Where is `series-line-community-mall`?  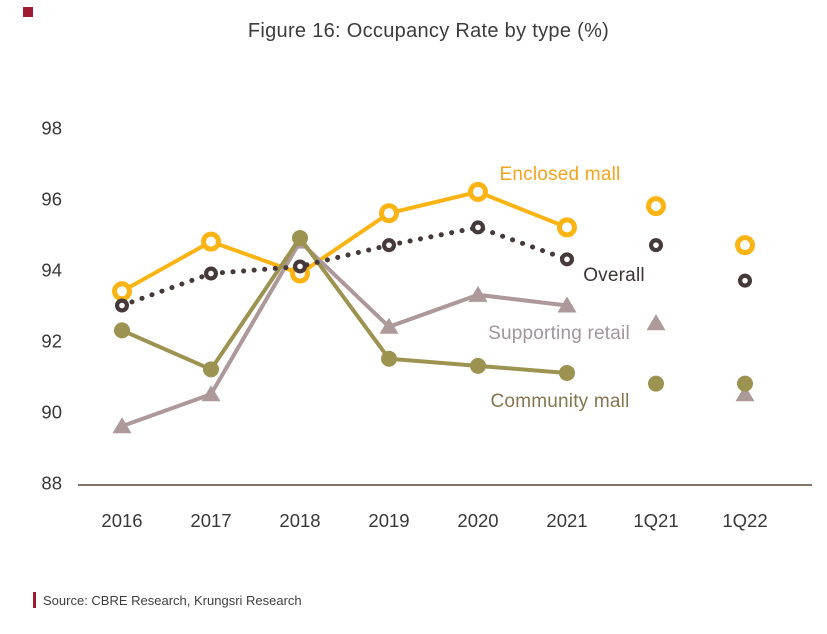
series-line-community-mall is located at coordinates (344, 304).